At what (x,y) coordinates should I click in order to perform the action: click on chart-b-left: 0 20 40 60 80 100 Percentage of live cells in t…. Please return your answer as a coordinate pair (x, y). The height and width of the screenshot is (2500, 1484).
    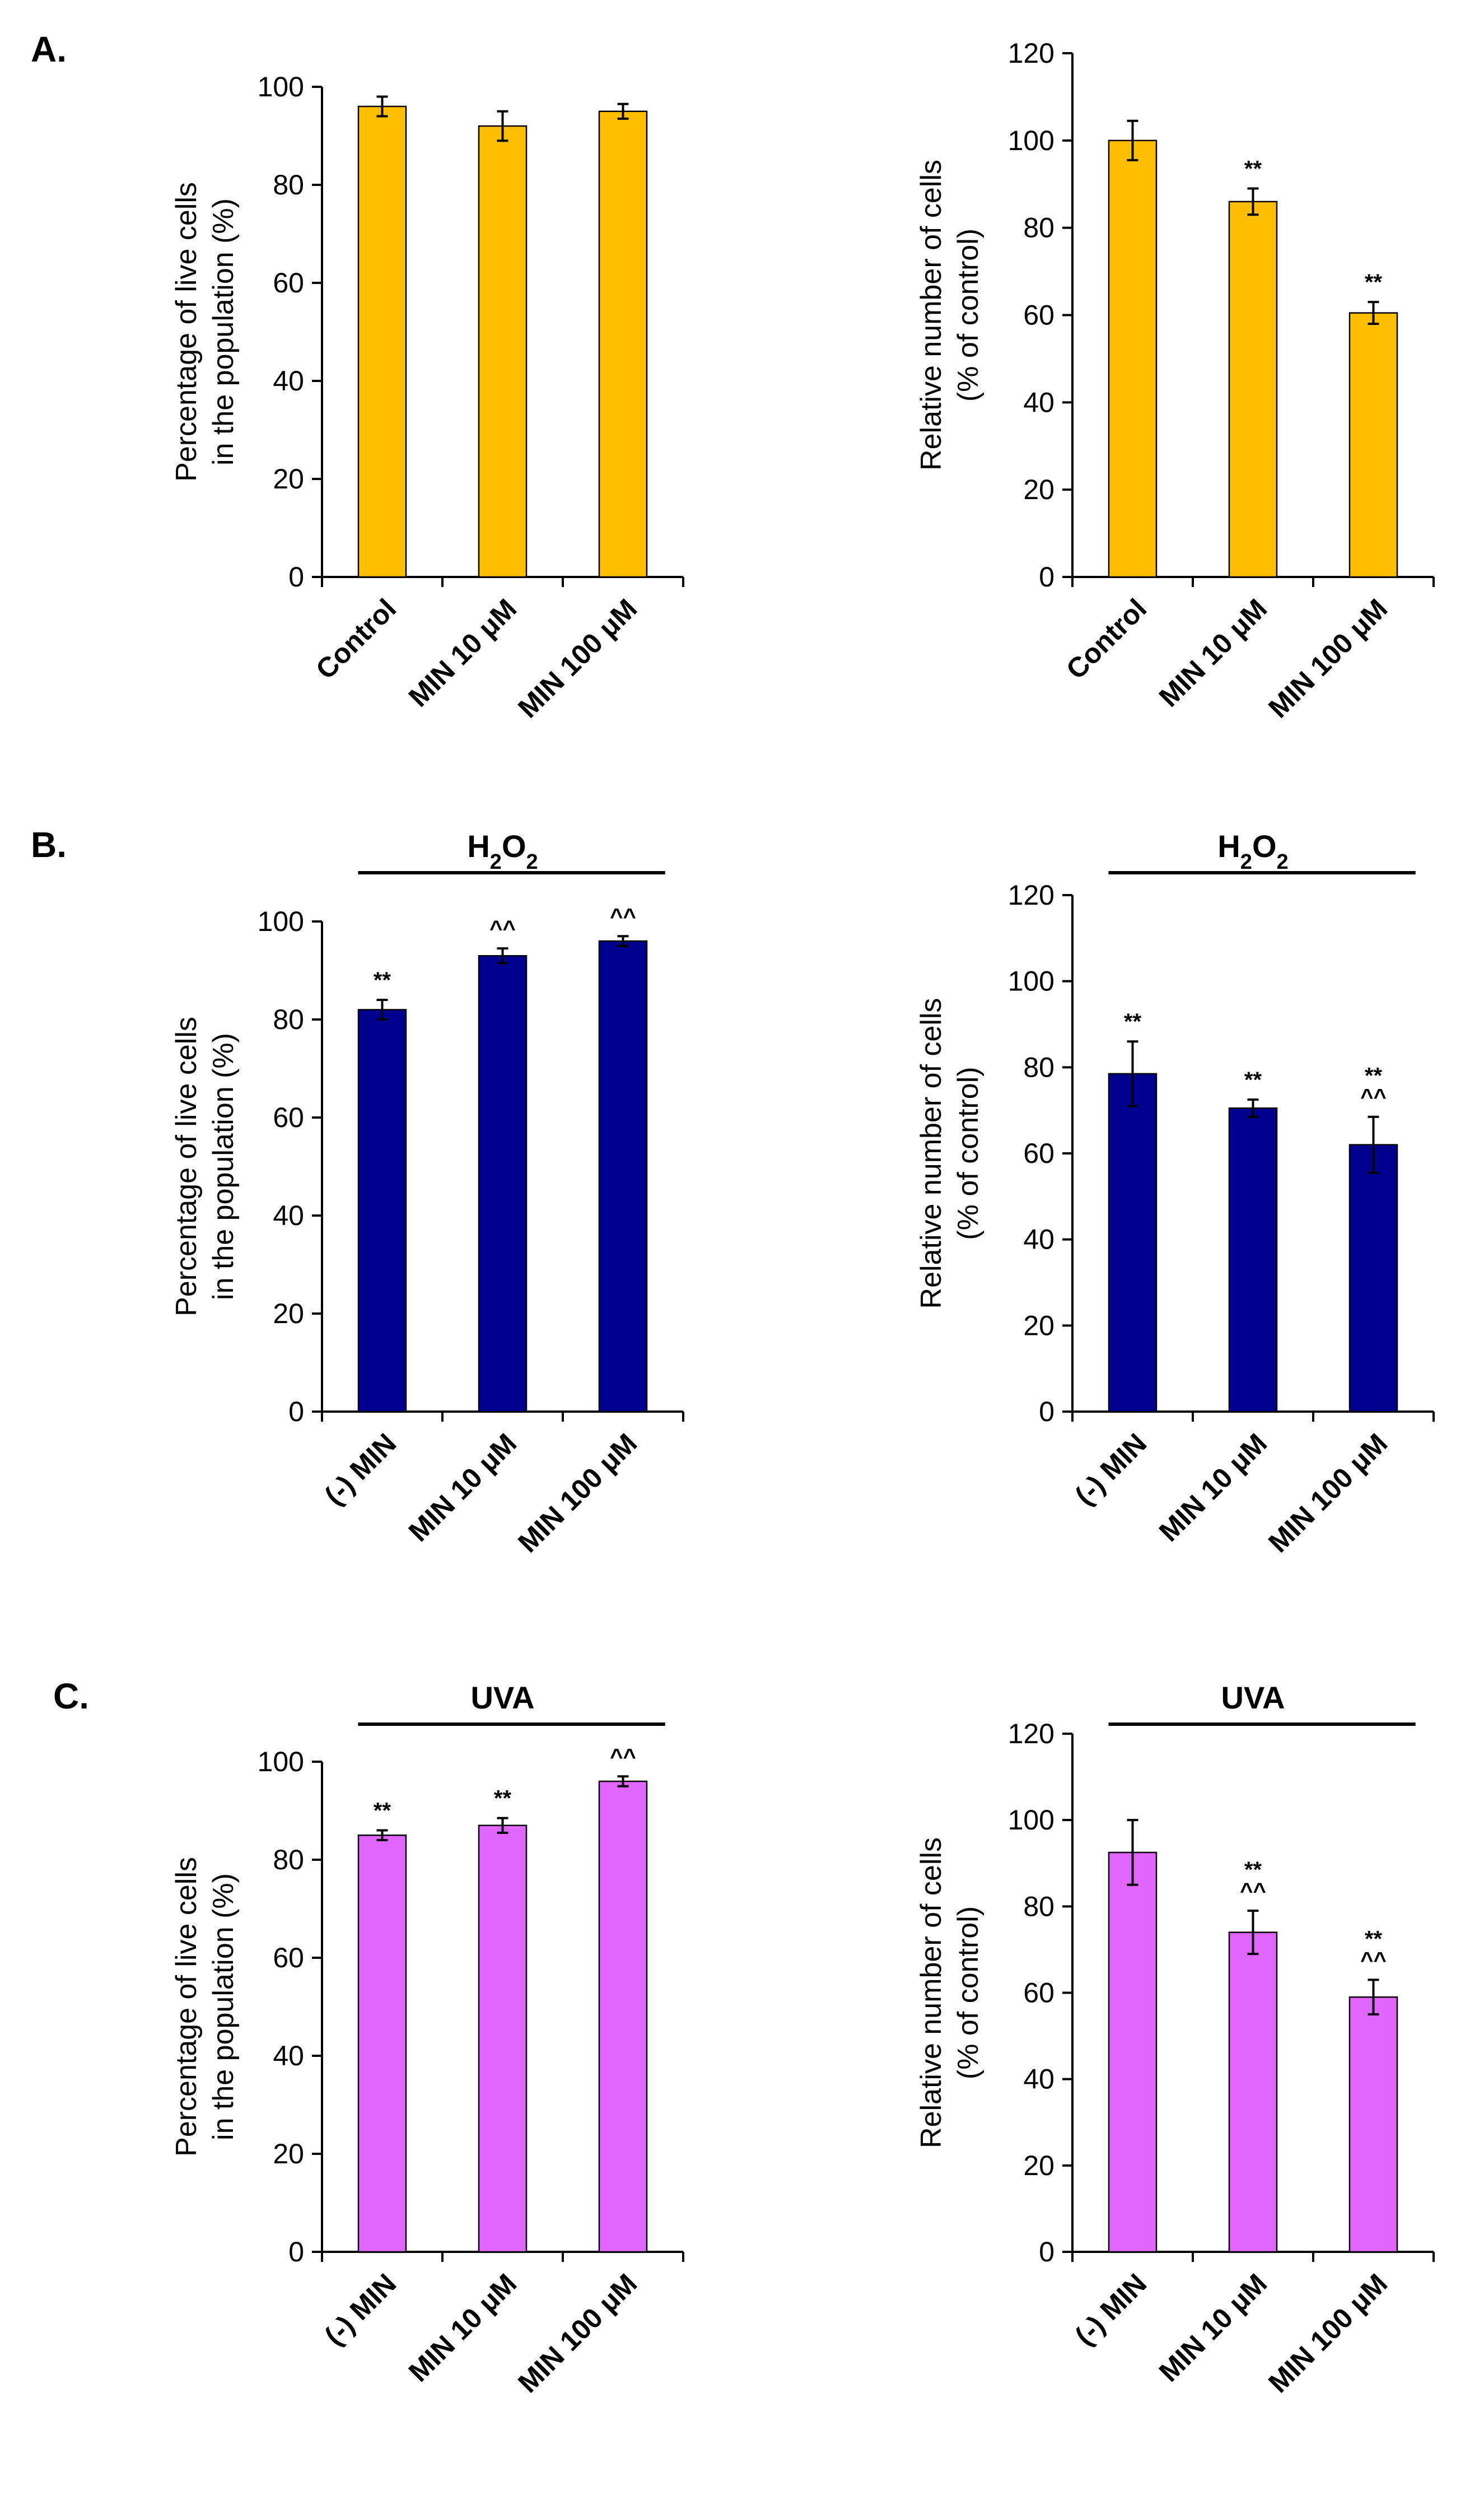
    Looking at the image, I should click on (427, 1193).